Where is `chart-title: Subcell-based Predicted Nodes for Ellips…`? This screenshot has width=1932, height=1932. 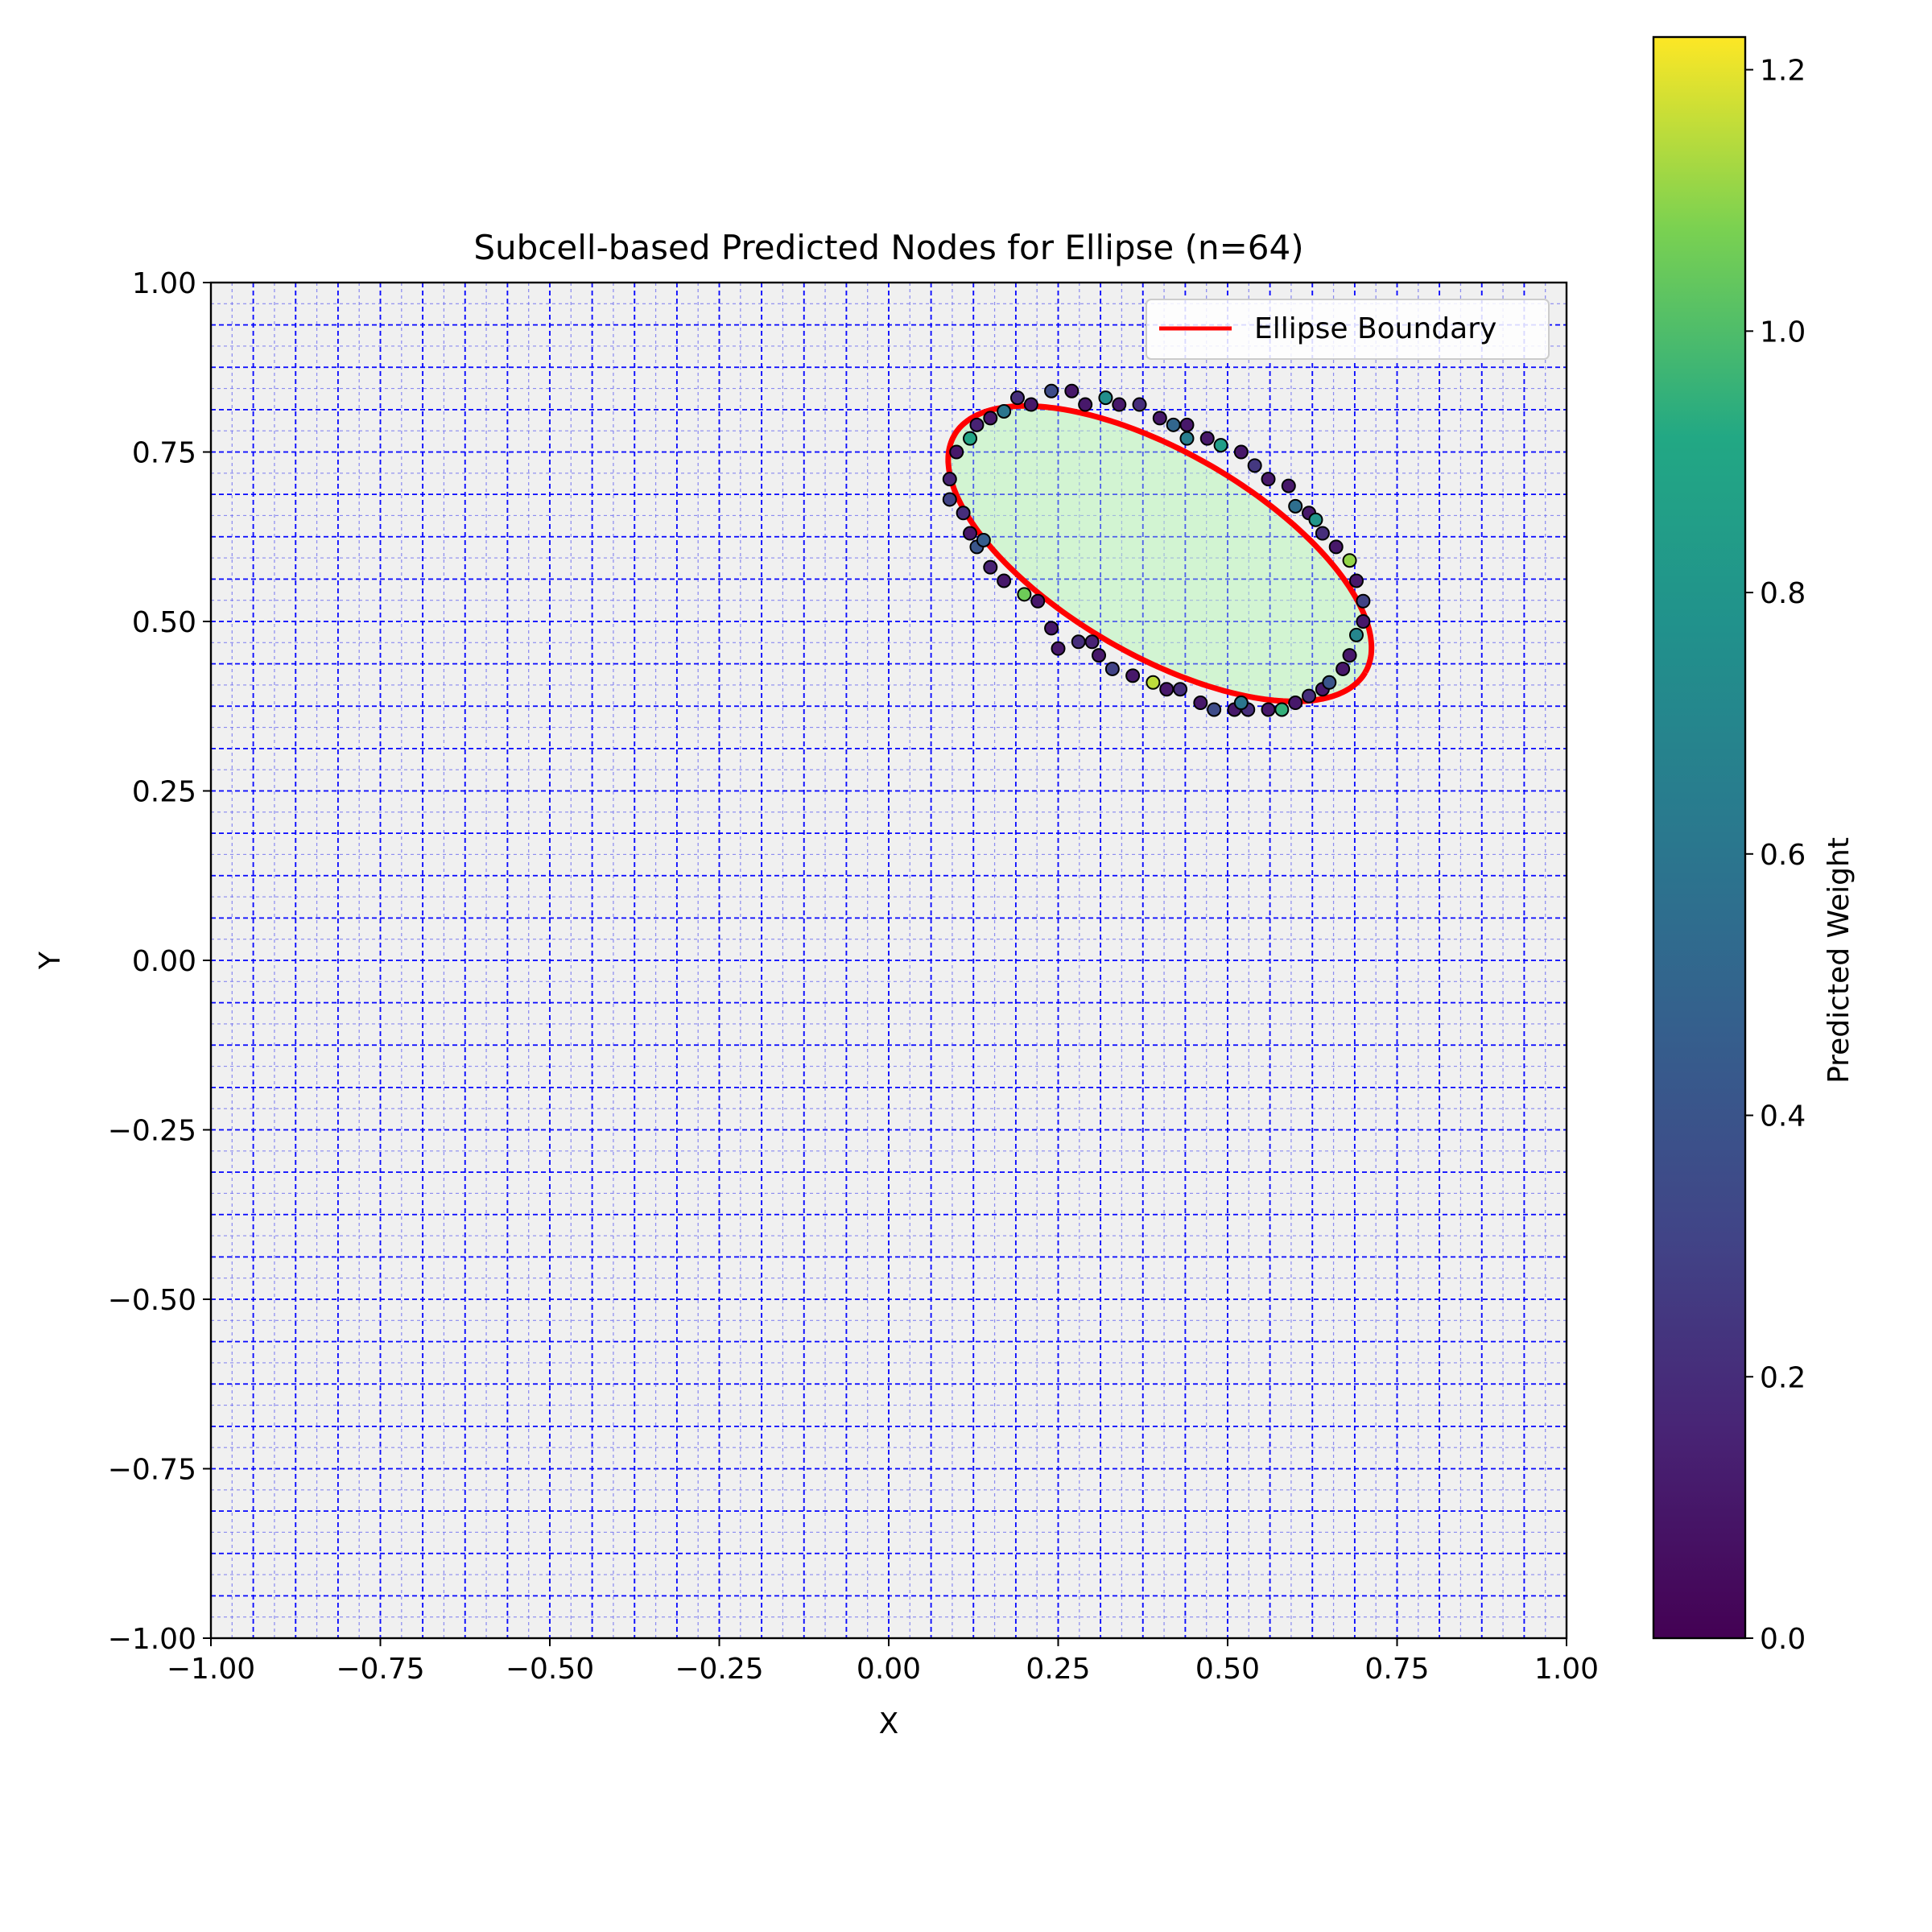 chart-title: Subcell-based Predicted Nodes for Ellips… is located at coordinates (888, 247).